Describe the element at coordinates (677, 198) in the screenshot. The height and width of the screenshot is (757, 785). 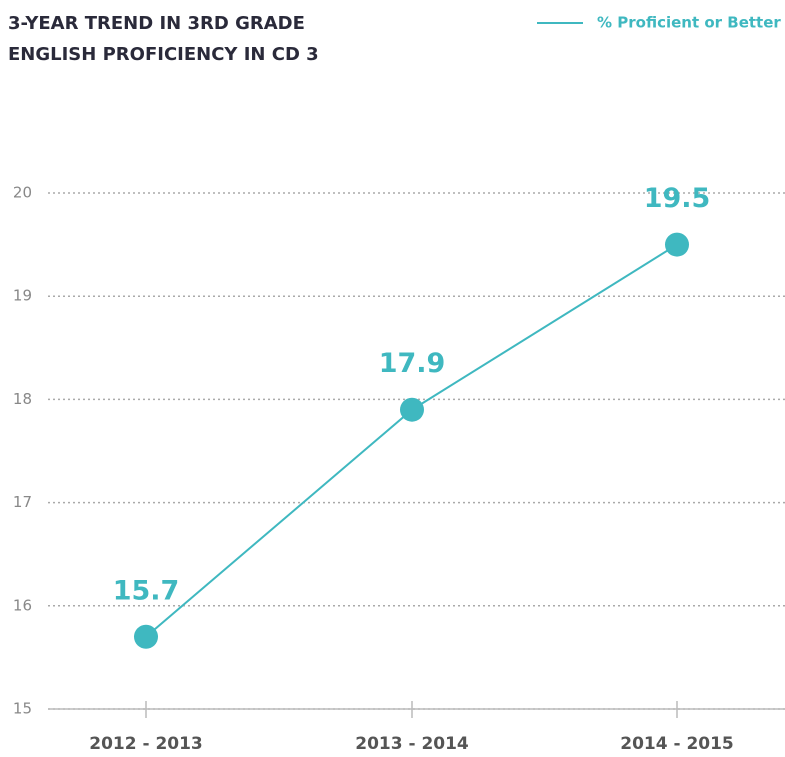
I see `data-label: 19.5` at that location.